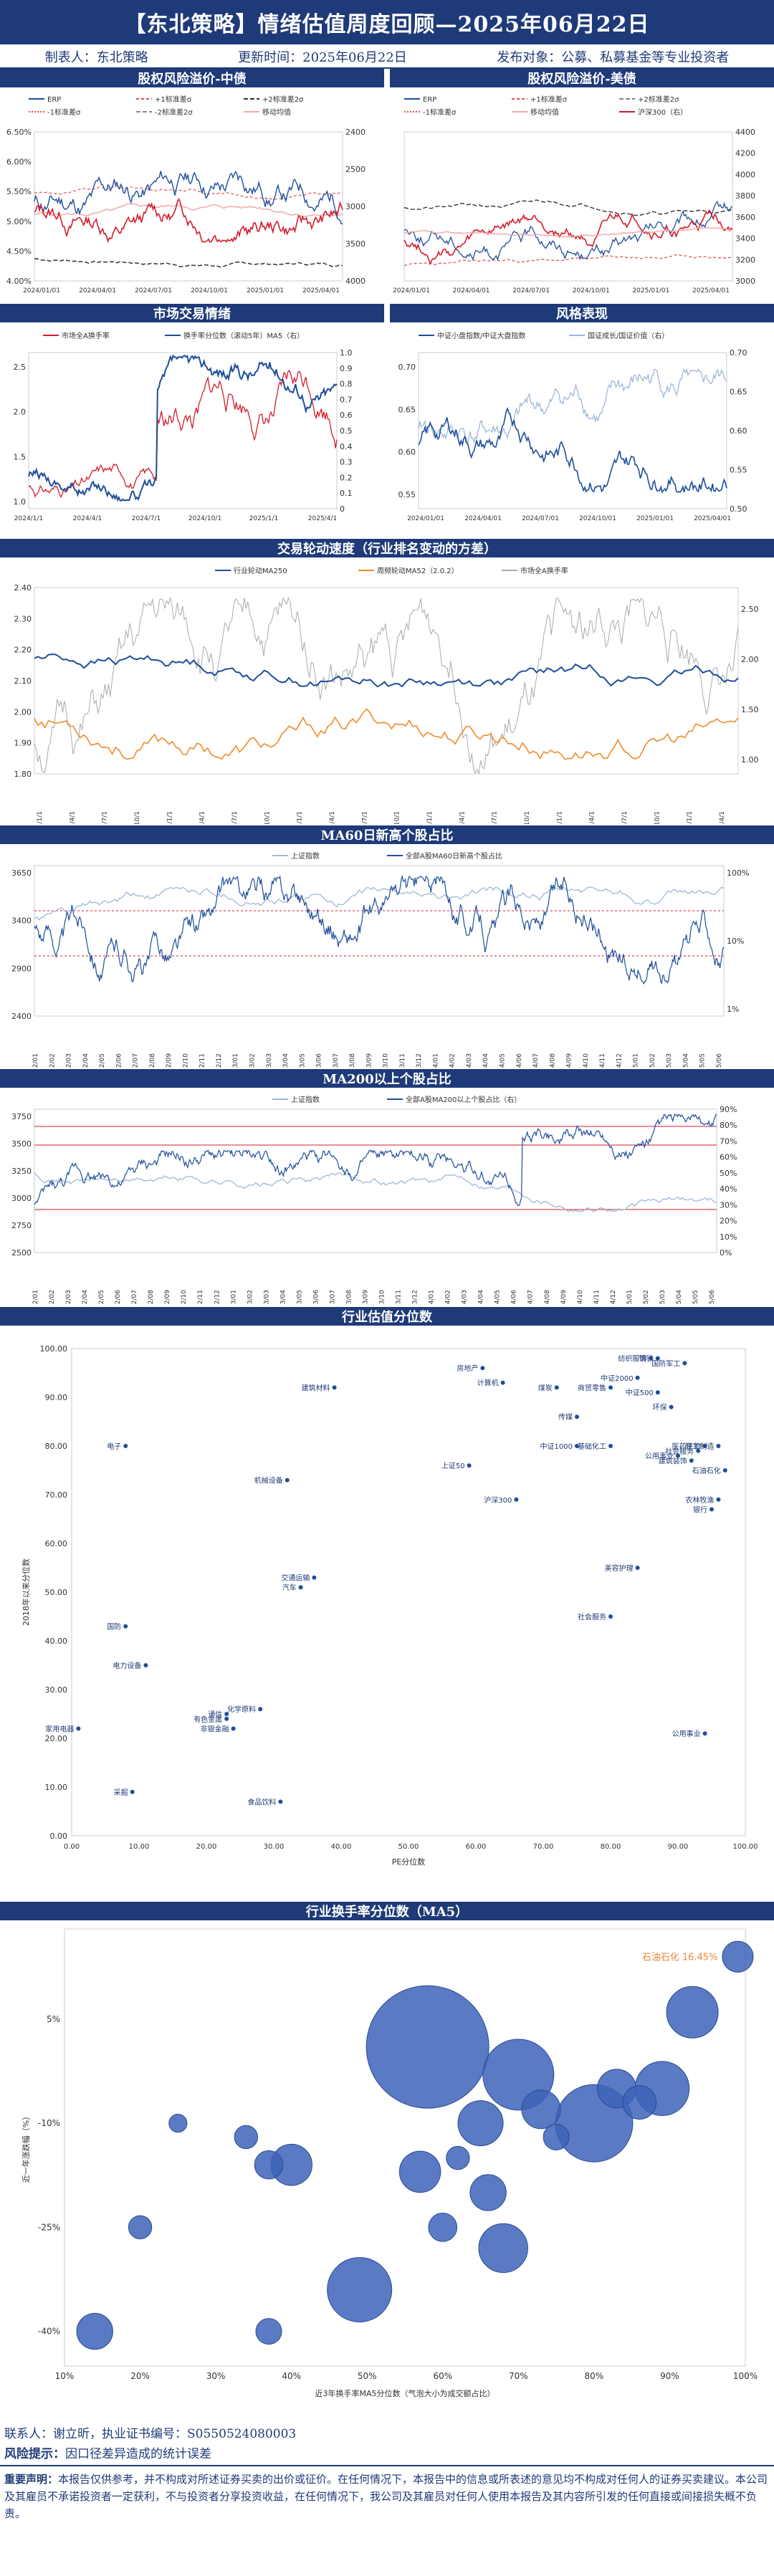 This screenshot has width=774, height=2576. What do you see at coordinates (276, 112) in the screenshot?
I see `legend-label: 移动均值` at bounding box center [276, 112].